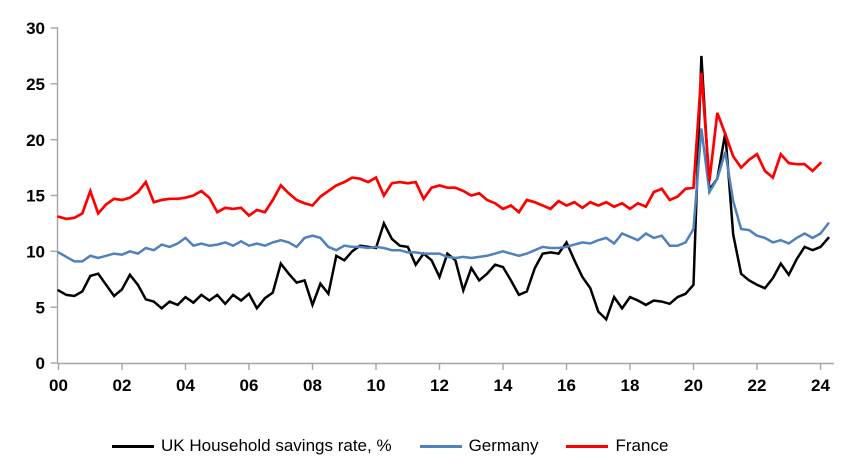  What do you see at coordinates (40, 363) in the screenshot?
I see `y-axis-tick-label: 0` at bounding box center [40, 363].